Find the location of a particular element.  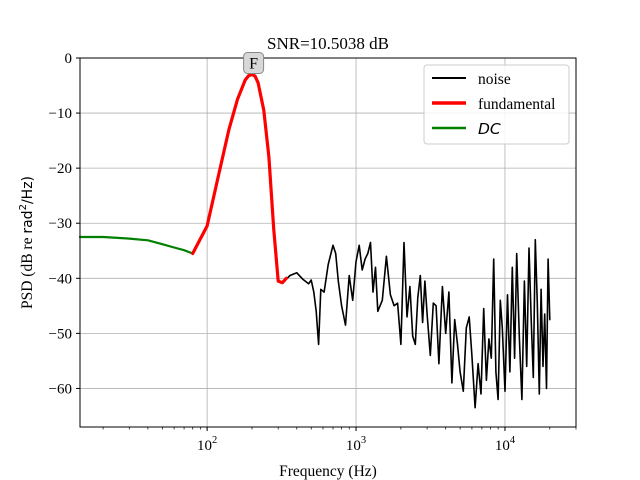

y-tick-label: 0 is located at coordinates (69, 59).